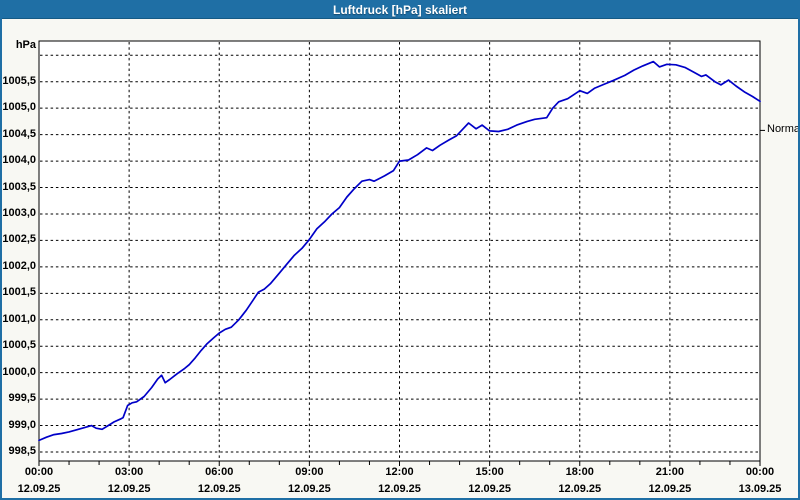  Describe the element at coordinates (19, 239) in the screenshot. I see `y-tick-label: 1002,5` at that location.